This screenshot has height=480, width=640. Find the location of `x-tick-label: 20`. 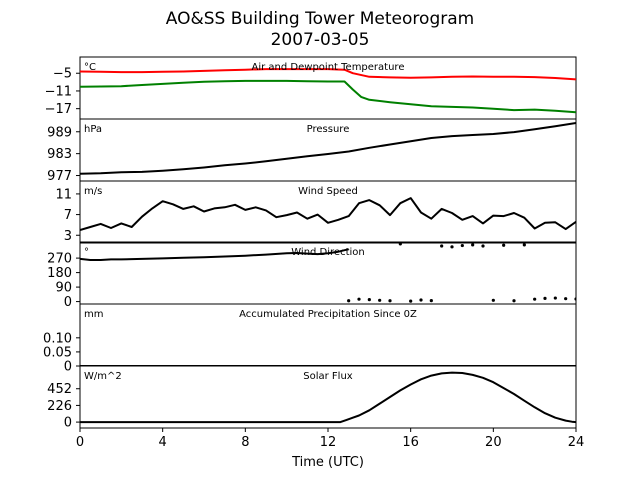

x-tick-label: 20 is located at coordinates (493, 442).